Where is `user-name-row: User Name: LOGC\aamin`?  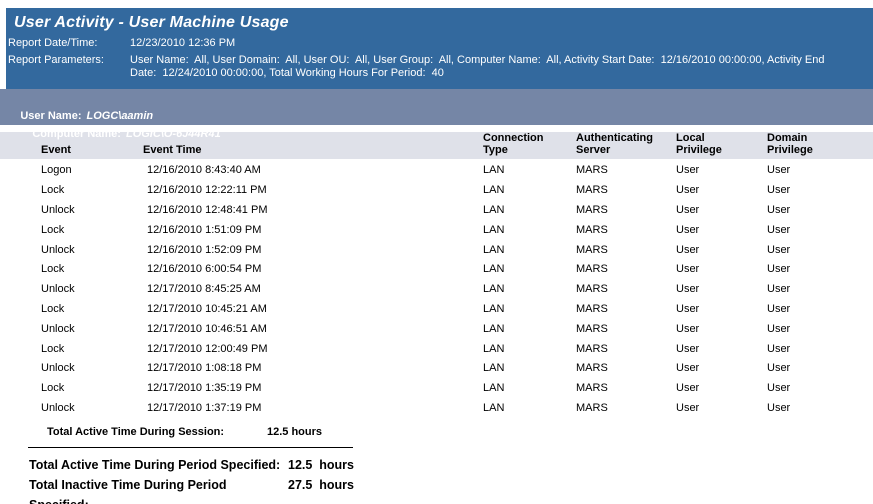
user-name-row: User Name: LOGC\aamin is located at coordinates (436, 105).